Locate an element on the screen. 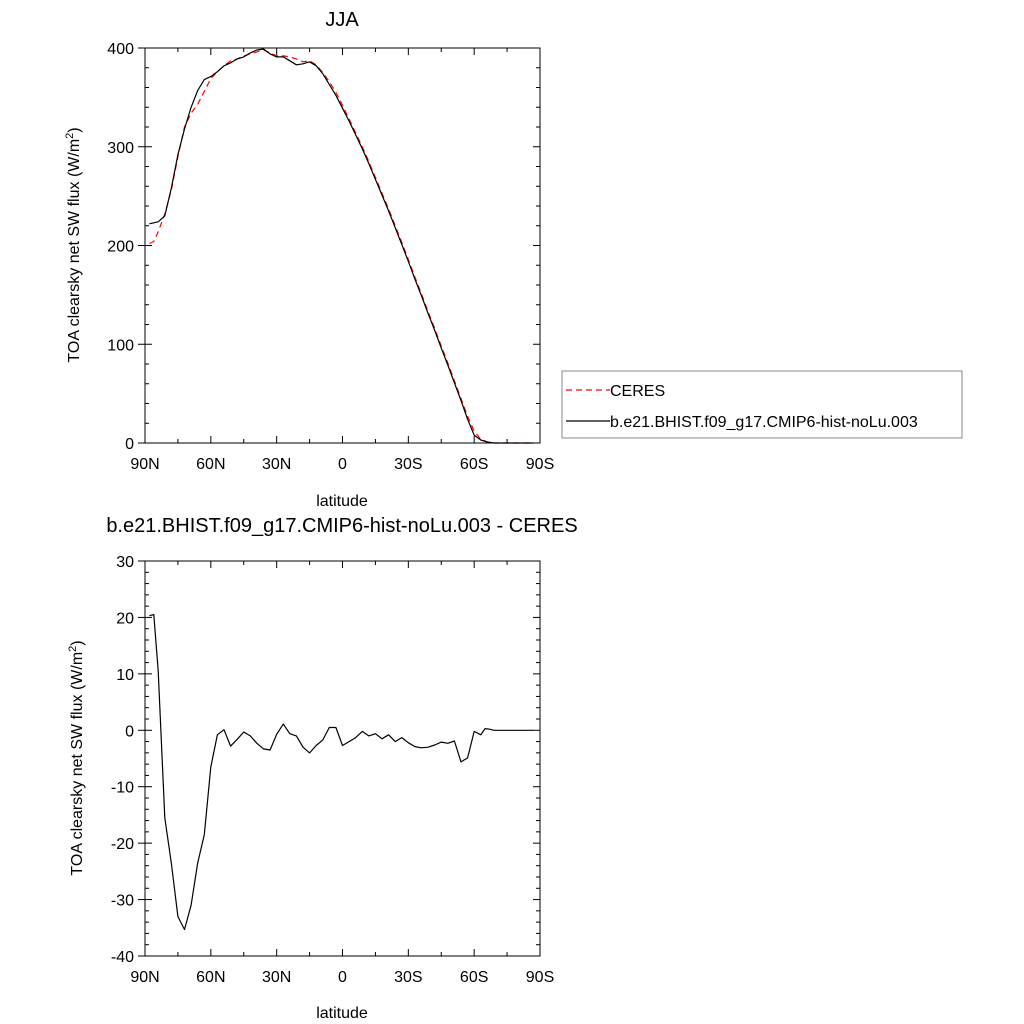 This screenshot has height=1024, width=1024. legend-label-ceres: CERES is located at coordinates (637, 391).